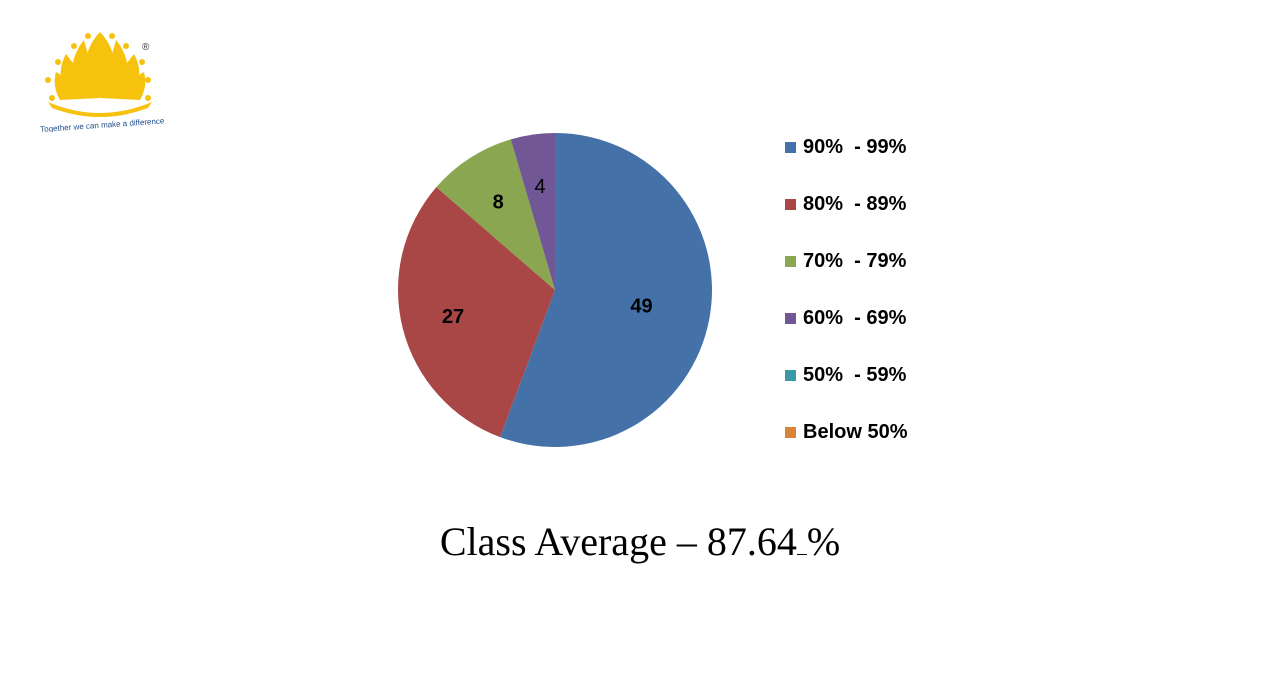 Image resolution: width=1280 pixels, height=684 pixels. Describe the element at coordinates (915, 390) in the screenshot. I see `legend-item: 50% - 59%` at that location.